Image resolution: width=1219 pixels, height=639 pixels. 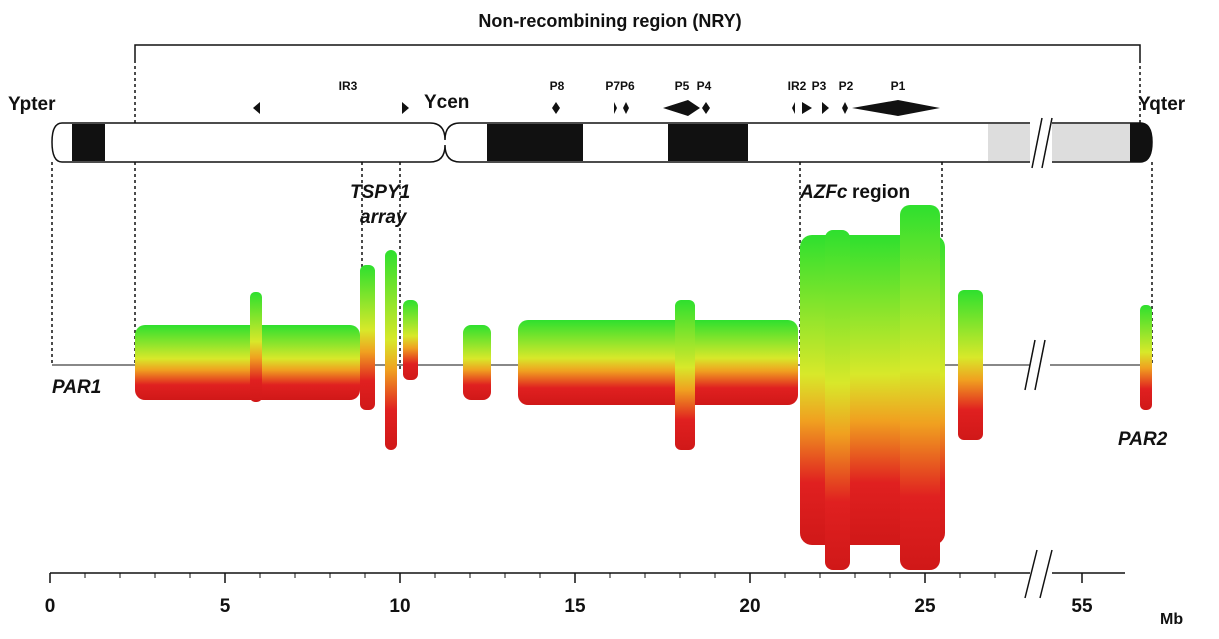 What do you see at coordinates (32, 104) in the screenshot?
I see `chromosome-end-label: Ypter` at bounding box center [32, 104].